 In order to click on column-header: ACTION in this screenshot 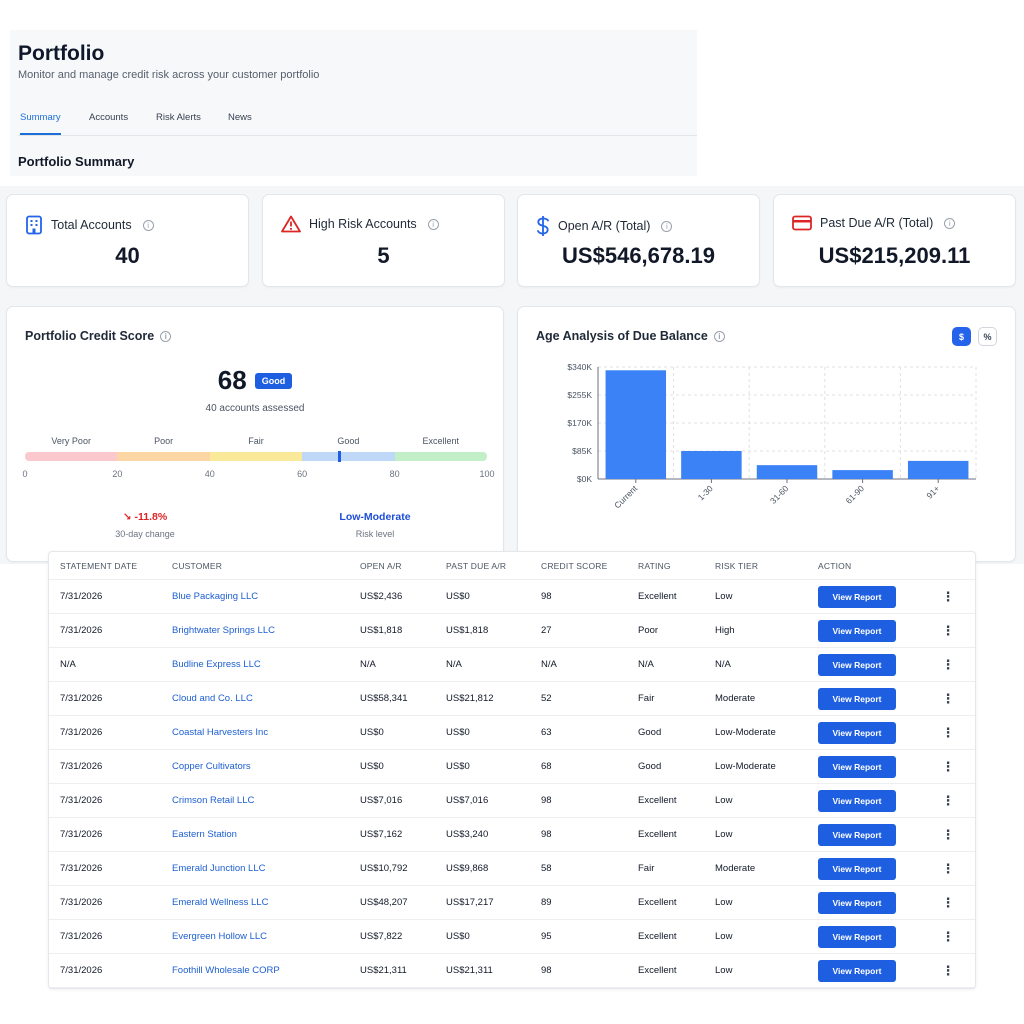, I will do `click(835, 565)`.